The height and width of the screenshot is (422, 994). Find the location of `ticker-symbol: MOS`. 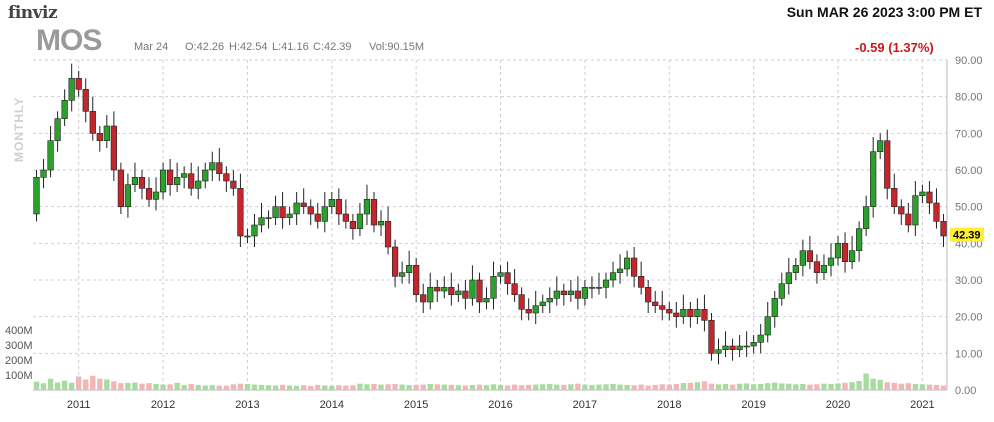

ticker-symbol: MOS is located at coordinates (69, 40).